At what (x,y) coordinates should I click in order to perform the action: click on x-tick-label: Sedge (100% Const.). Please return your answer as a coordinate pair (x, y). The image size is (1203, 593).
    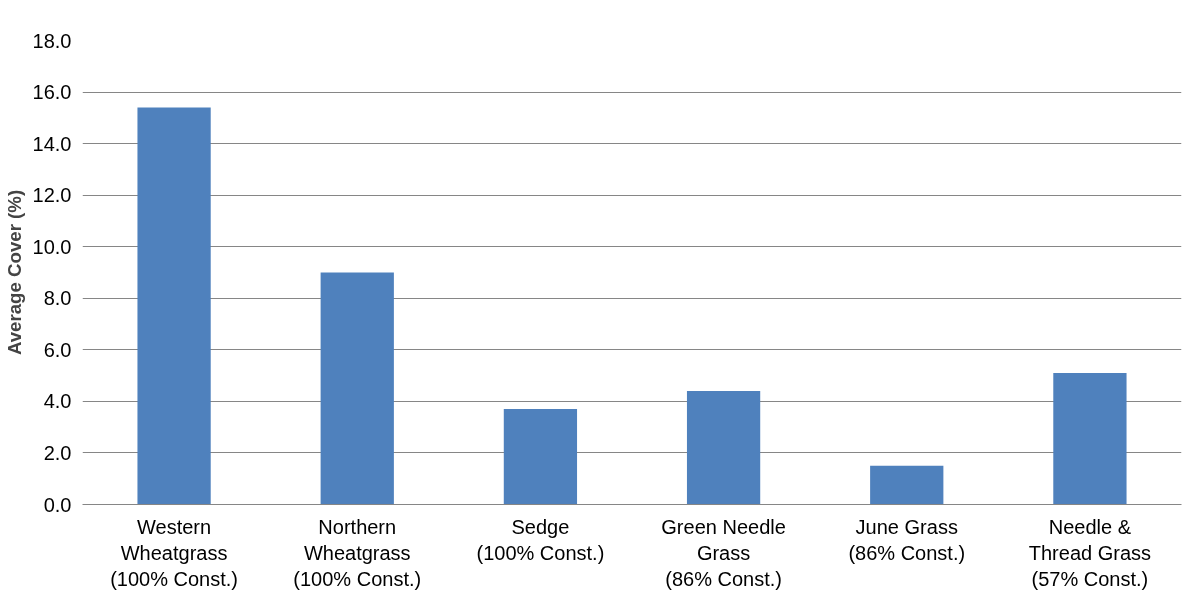
    Looking at the image, I should click on (540, 539).